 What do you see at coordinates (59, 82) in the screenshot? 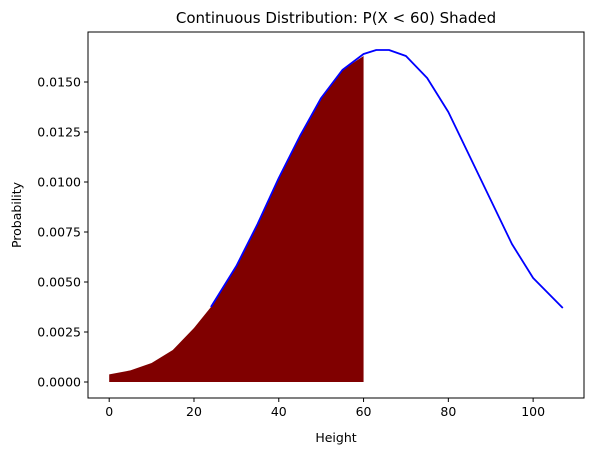
I see `y-tick-label: 0.0150` at bounding box center [59, 82].